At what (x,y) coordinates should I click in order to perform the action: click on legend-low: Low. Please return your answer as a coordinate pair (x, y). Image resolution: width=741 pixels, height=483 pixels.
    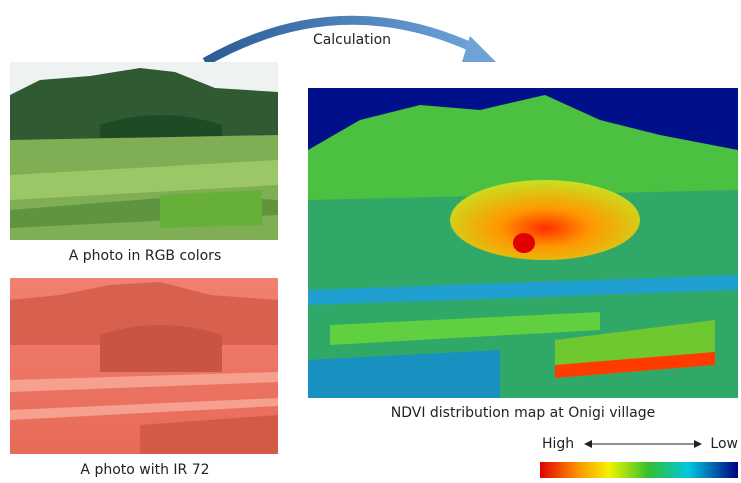
    Looking at the image, I should click on (724, 444).